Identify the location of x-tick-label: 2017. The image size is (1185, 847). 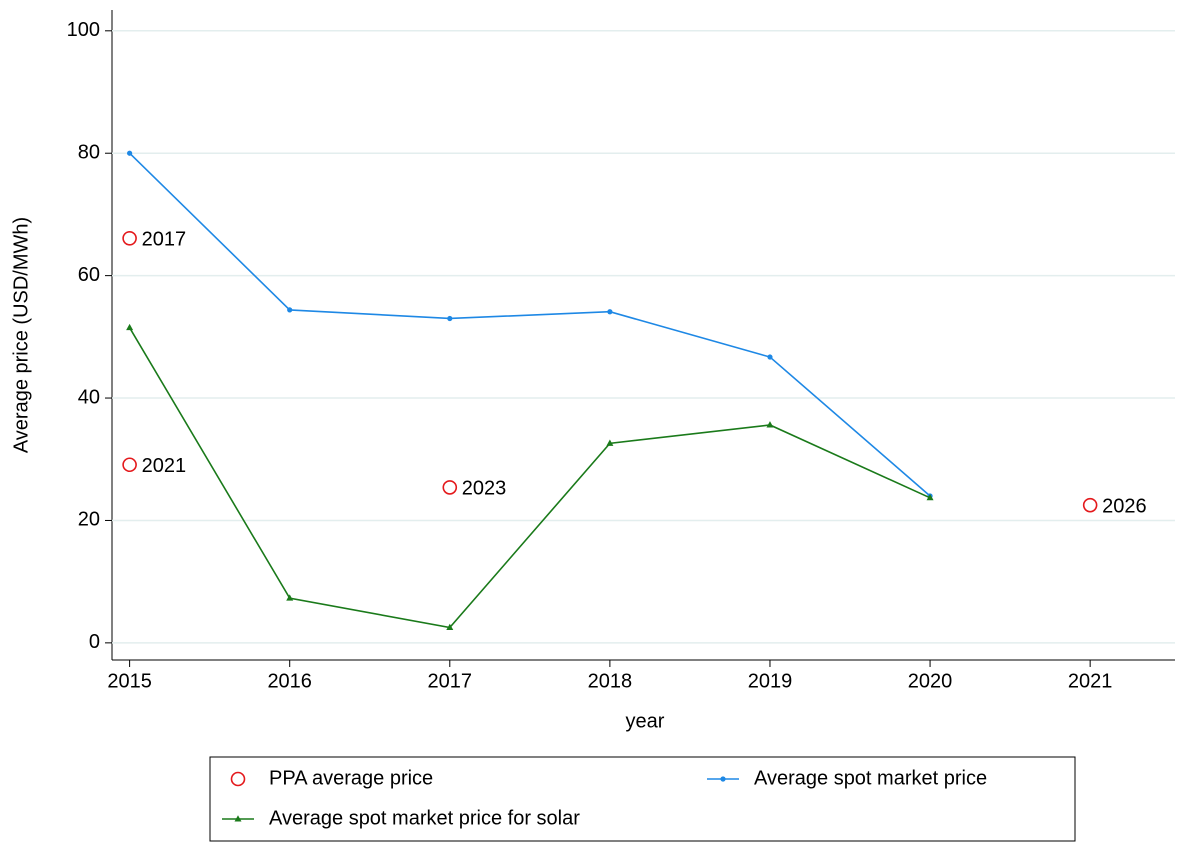
(450, 681).